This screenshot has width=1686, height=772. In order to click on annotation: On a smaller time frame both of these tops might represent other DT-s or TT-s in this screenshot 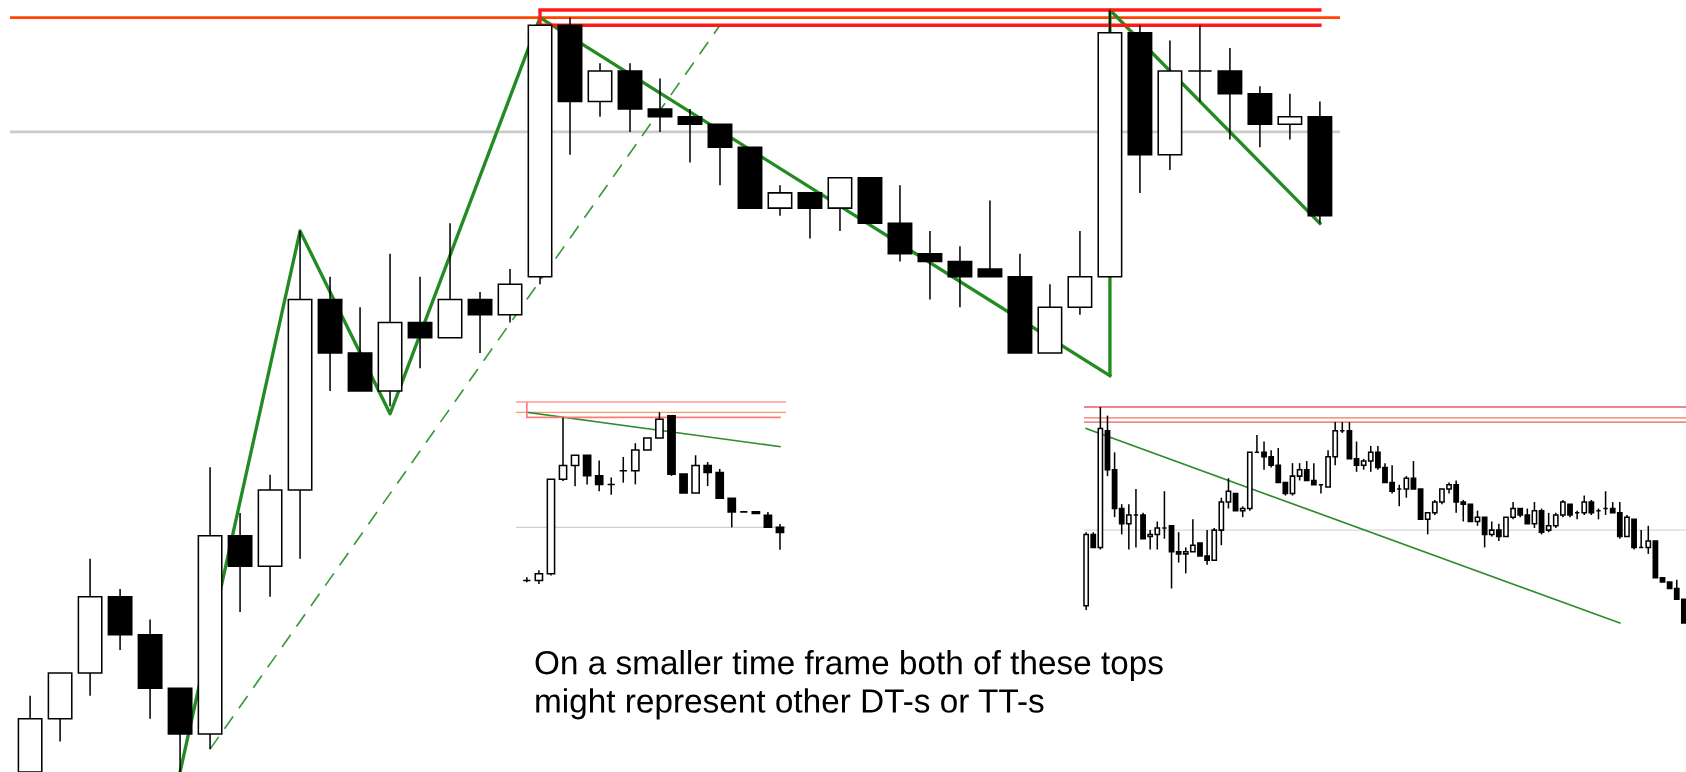, I will do `click(849, 685)`.